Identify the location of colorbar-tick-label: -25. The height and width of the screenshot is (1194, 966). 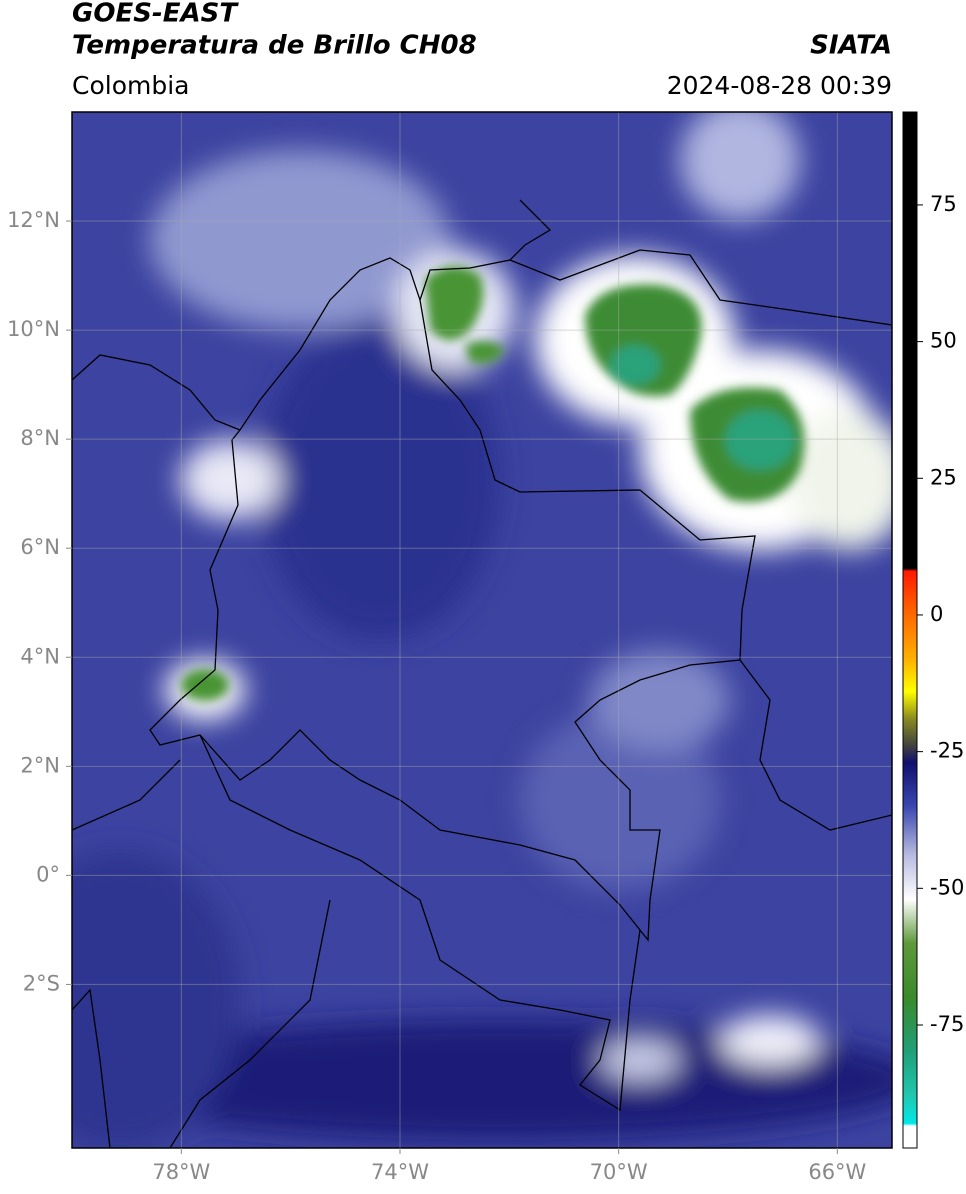
(947, 751).